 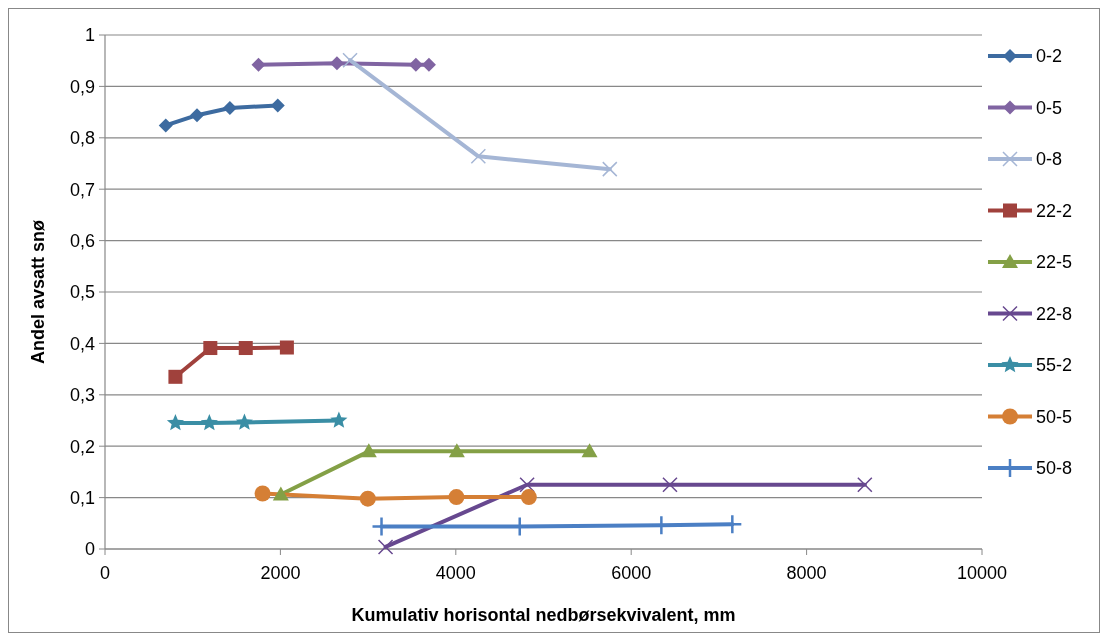 What do you see at coordinates (38, 292) in the screenshot?
I see `y-axis-title: Andel avsatt snø` at bounding box center [38, 292].